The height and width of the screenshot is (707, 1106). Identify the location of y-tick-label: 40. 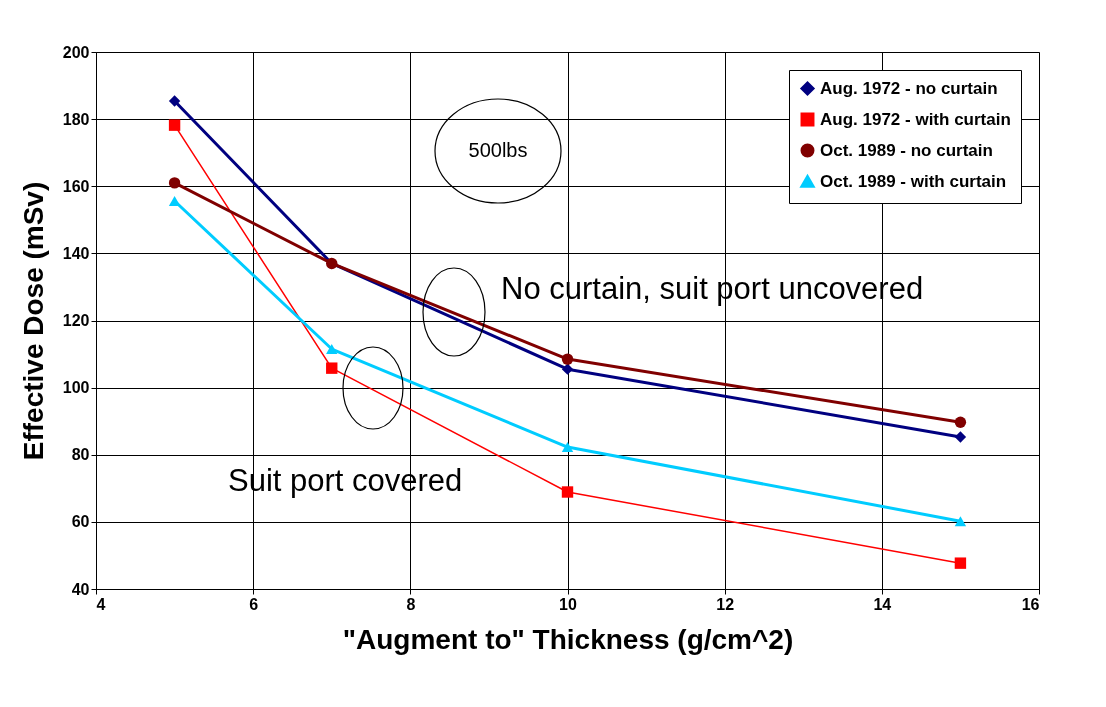
(80, 589).